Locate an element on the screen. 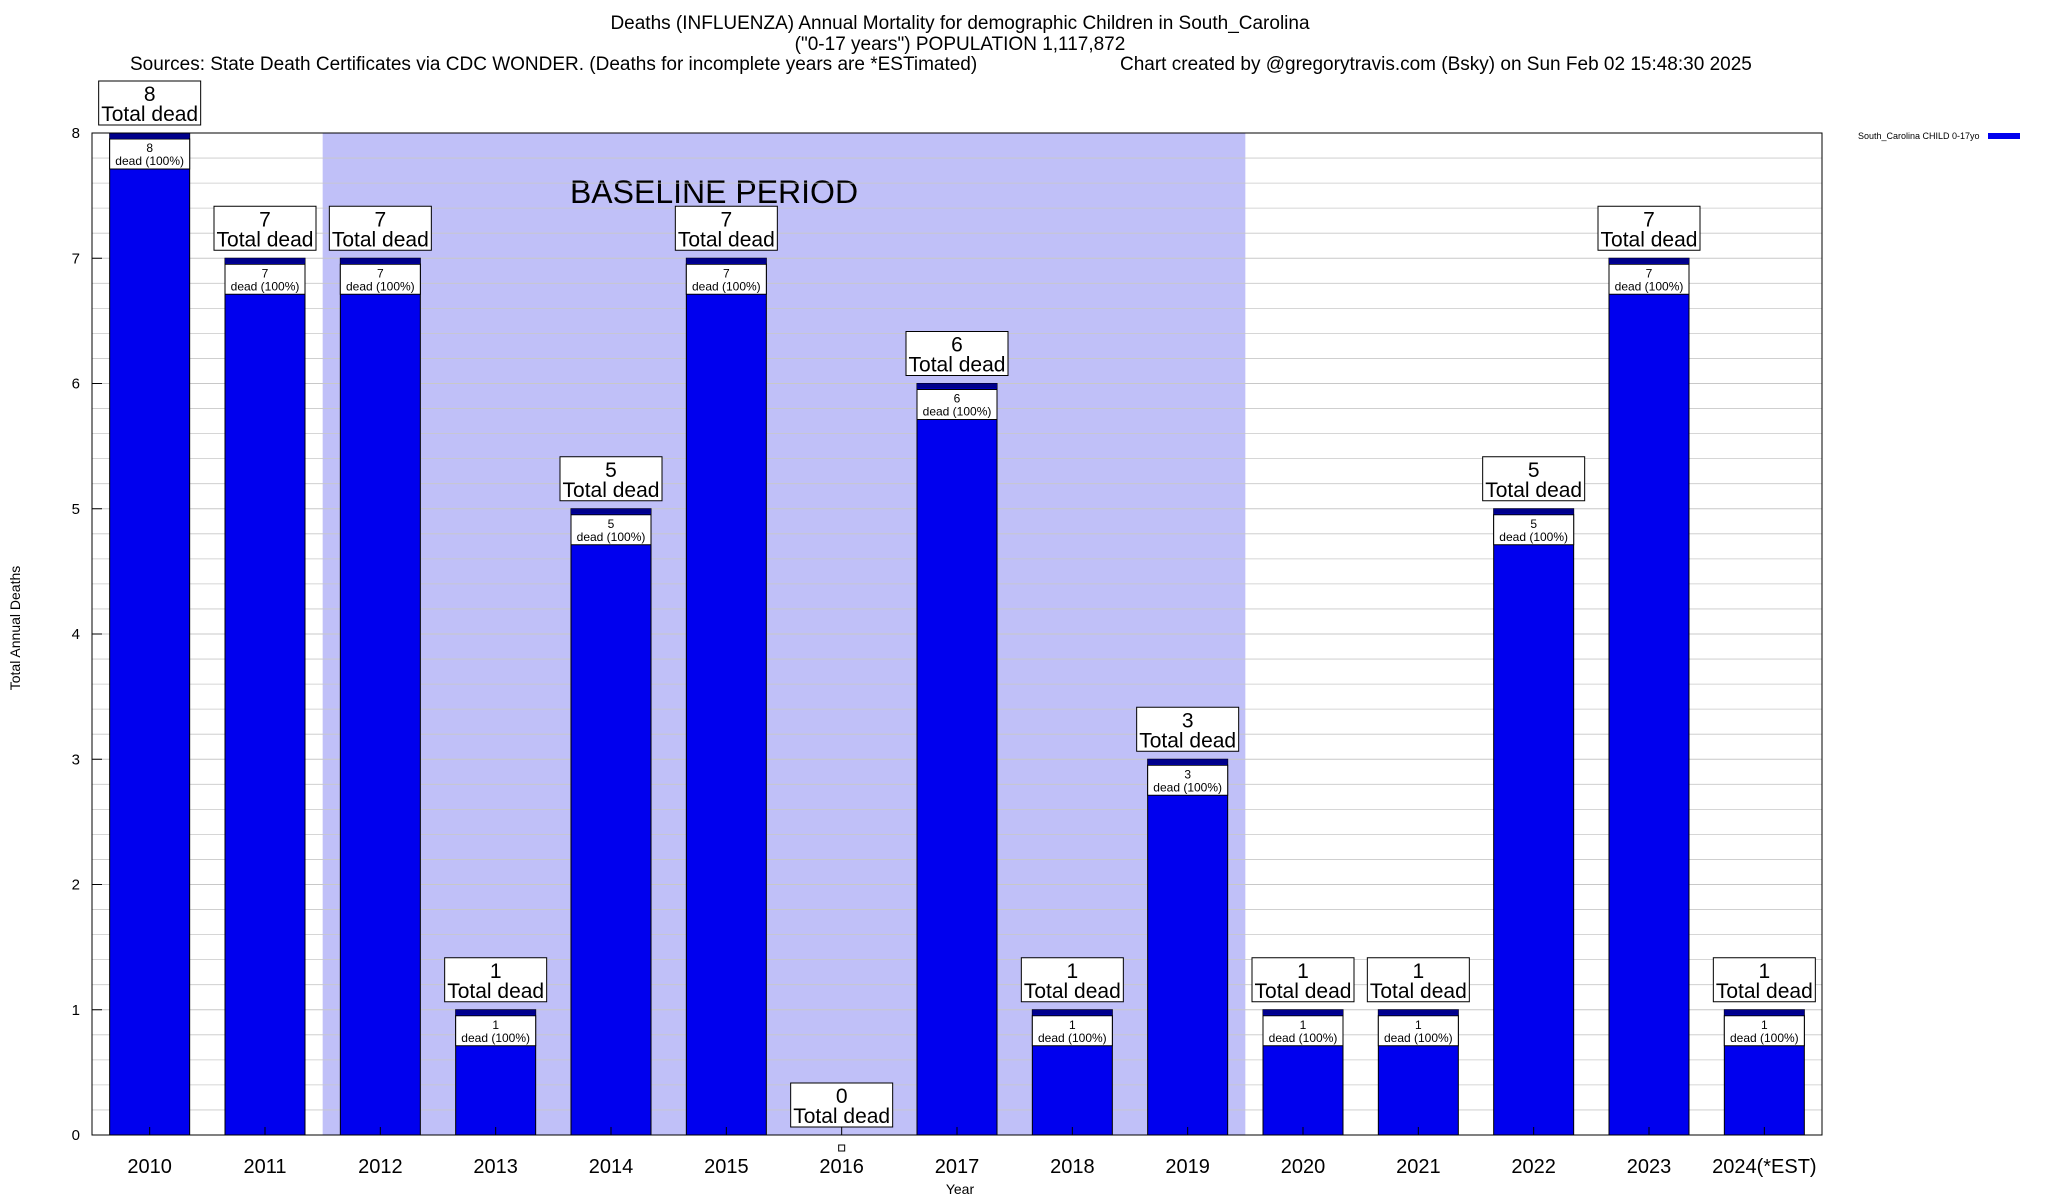  y-tick-label: 5 is located at coordinates (76, 509).